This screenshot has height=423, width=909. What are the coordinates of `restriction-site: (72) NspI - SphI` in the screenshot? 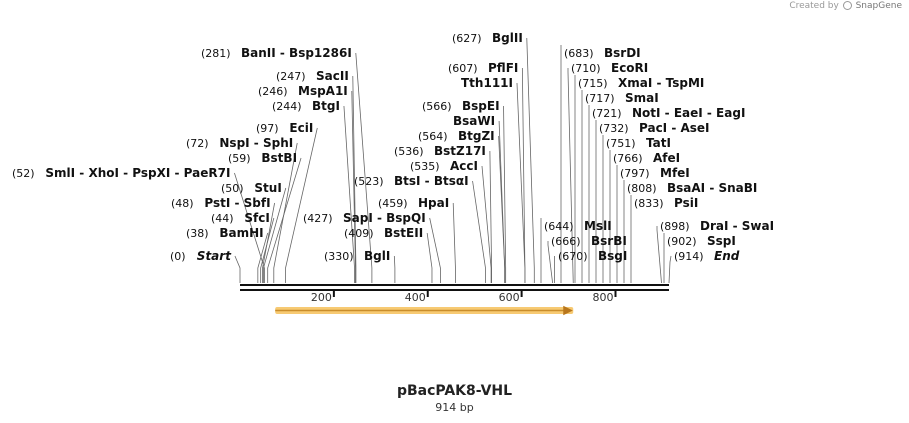 It's located at (239, 143).